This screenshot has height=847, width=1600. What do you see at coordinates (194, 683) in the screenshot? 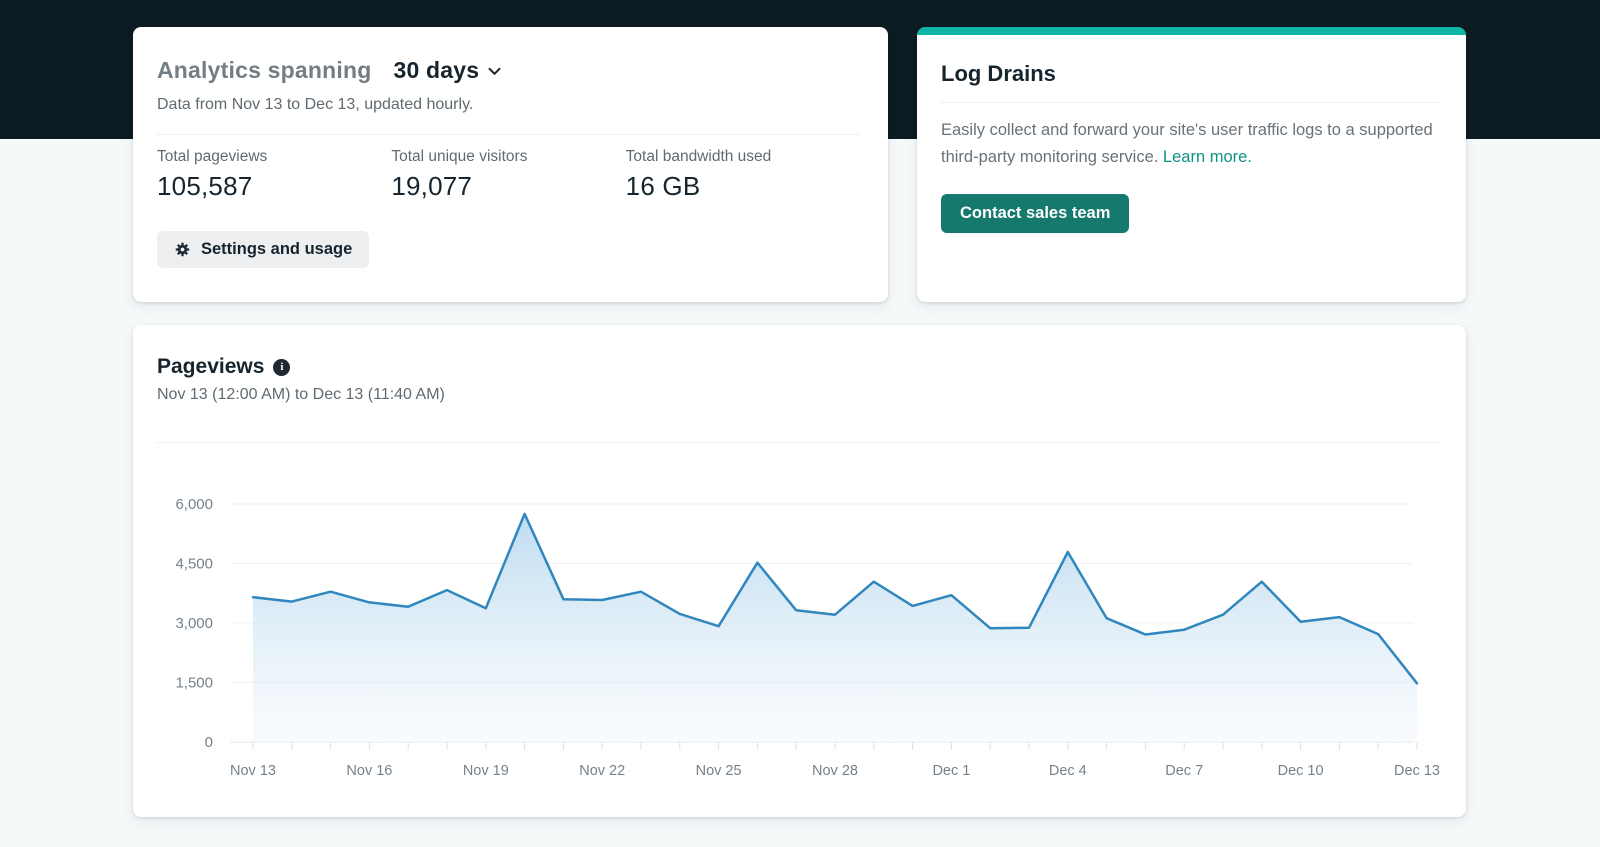
I see `y-axis-tick-label: 1,500` at bounding box center [194, 683].